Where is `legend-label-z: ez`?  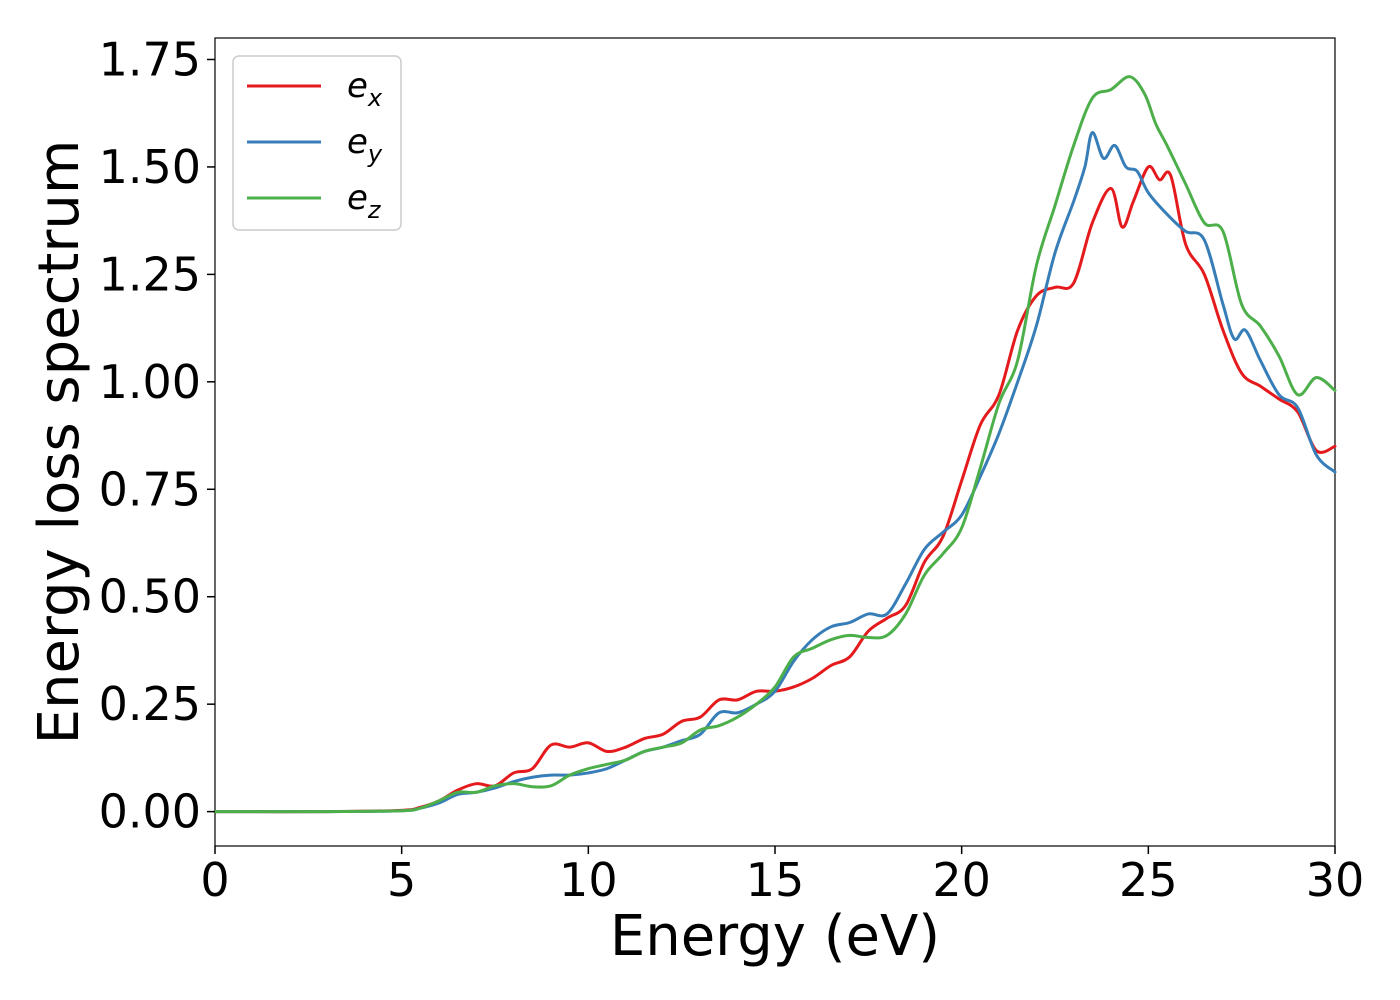
legend-label-z: ez is located at coordinates (364, 201).